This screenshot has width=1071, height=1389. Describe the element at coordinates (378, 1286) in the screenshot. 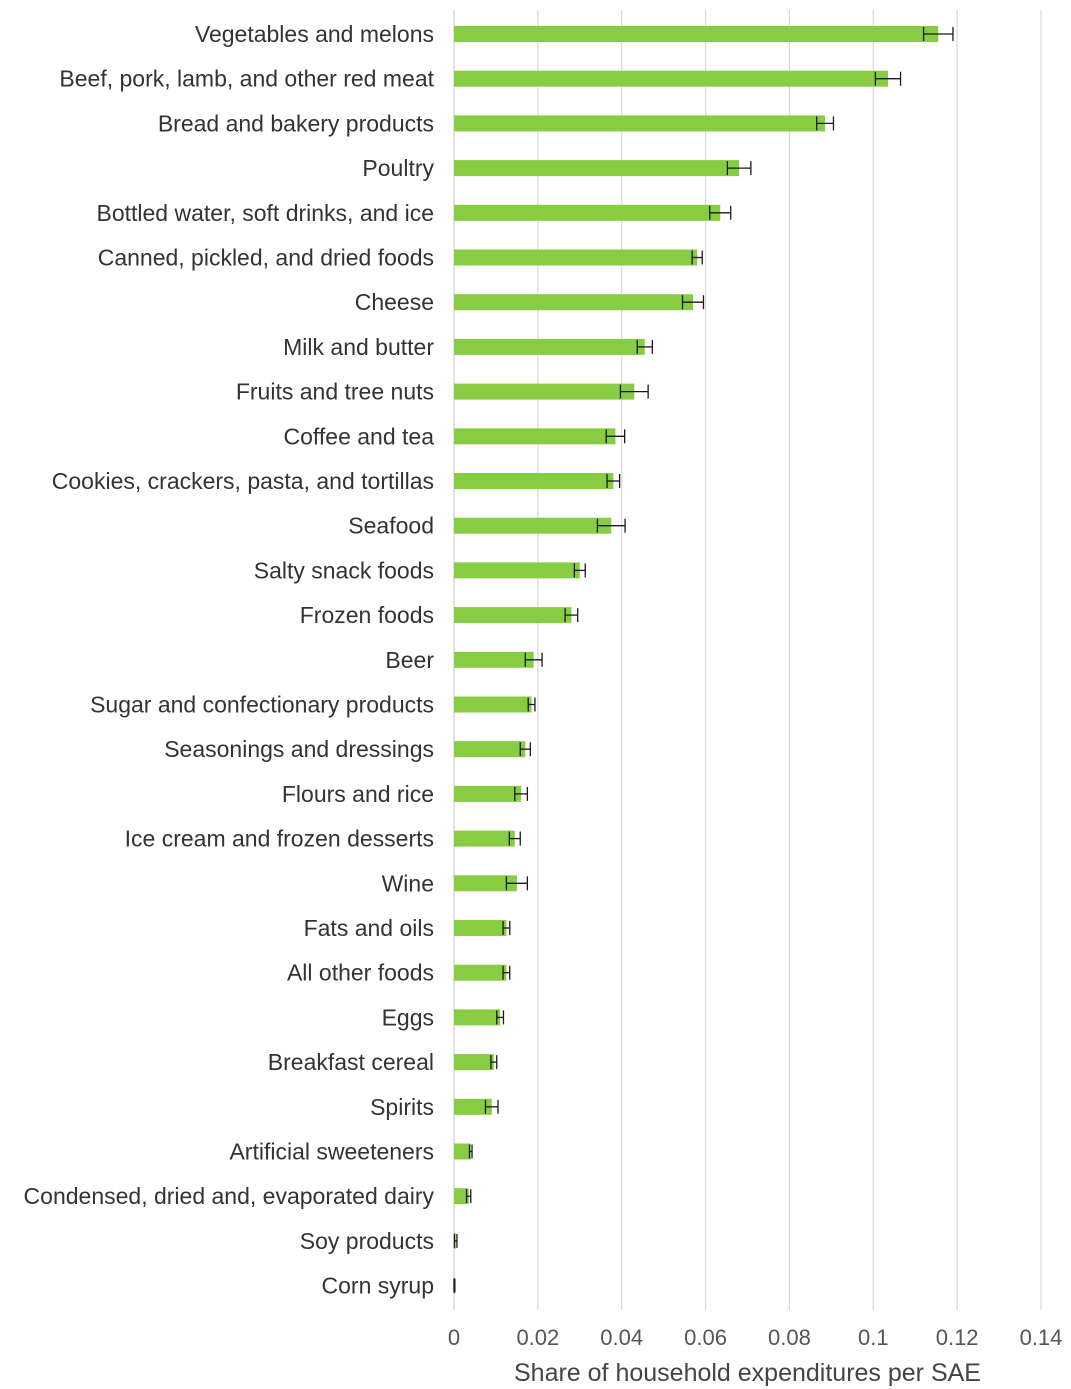

I see `category-label: Corn syrup` at that location.